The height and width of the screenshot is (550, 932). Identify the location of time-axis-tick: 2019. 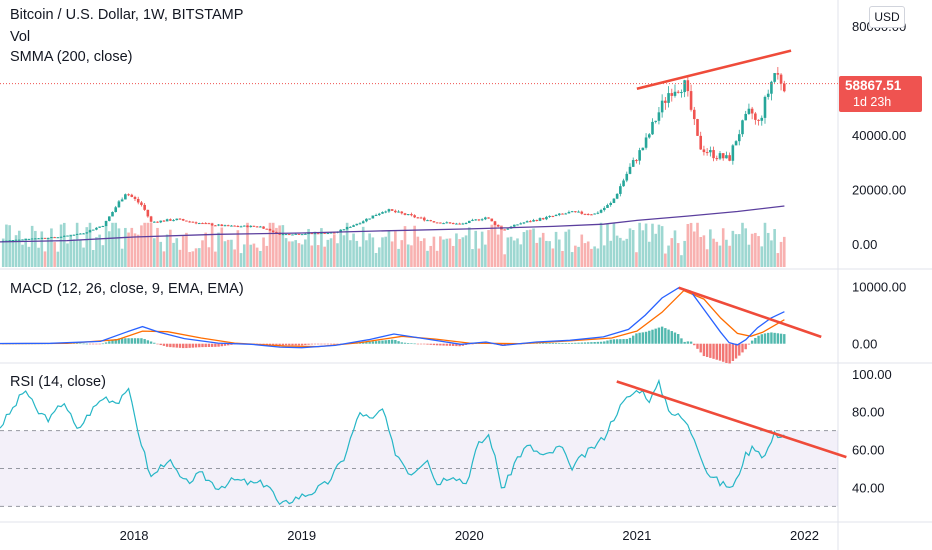
(301, 535).